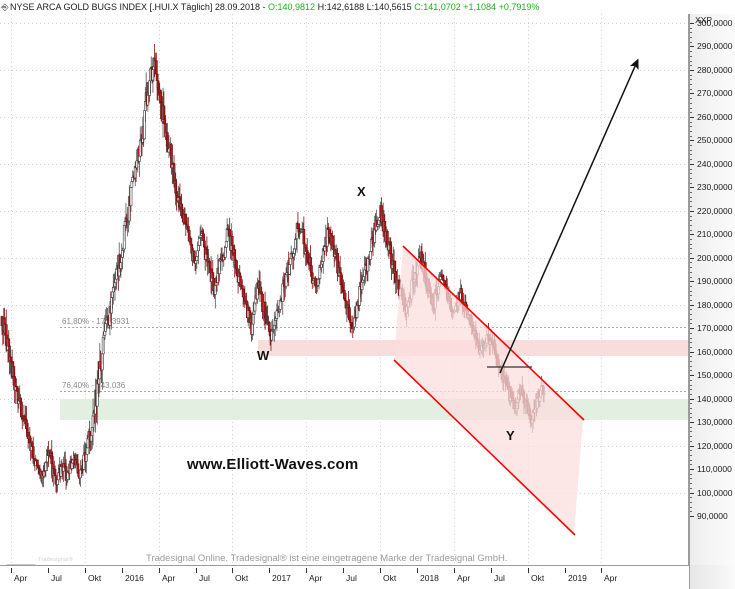 The height and width of the screenshot is (589, 735). What do you see at coordinates (712, 516) in the screenshot?
I see `price-tick-label: 90,0000` at bounding box center [712, 516].